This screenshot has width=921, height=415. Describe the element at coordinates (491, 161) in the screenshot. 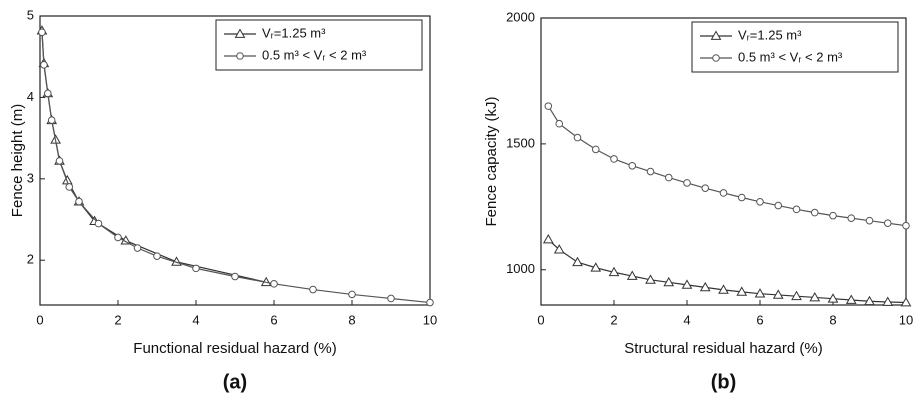

I see `y-axis-title: Fence capacity (kJ)` at that location.